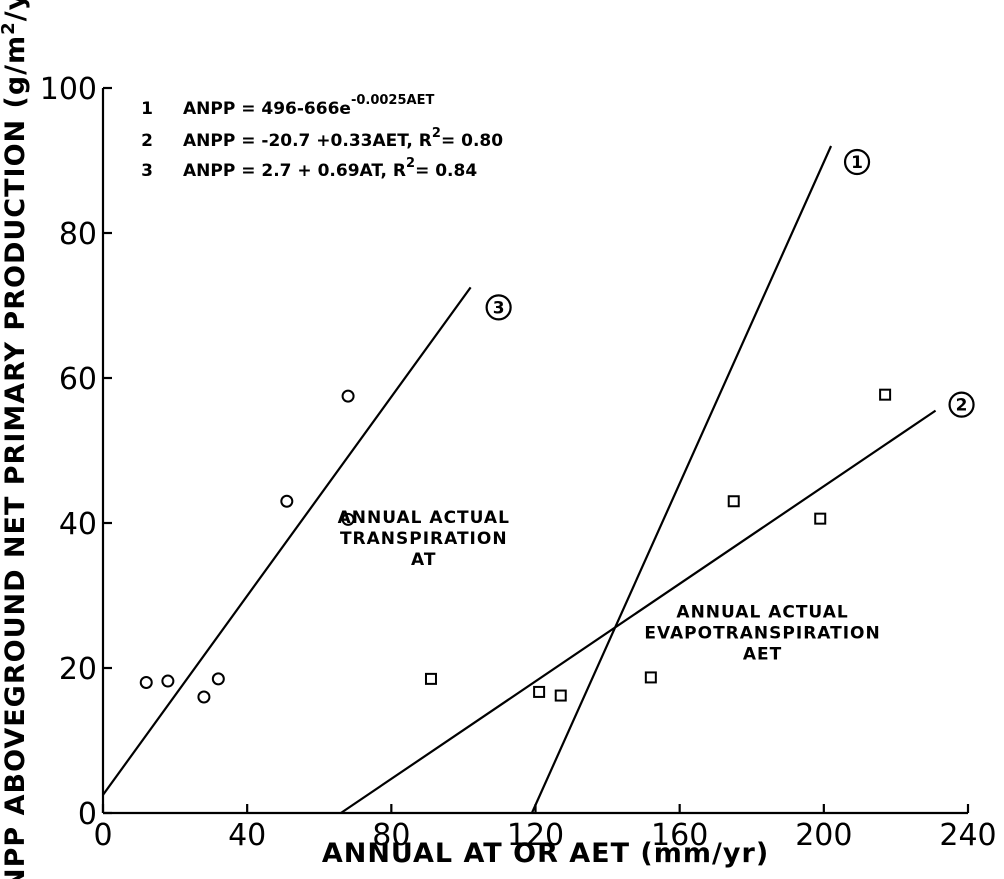 The width and height of the screenshot is (1004, 879). Describe the element at coordinates (147, 109) in the screenshot. I see `legend-id: 1` at that location.